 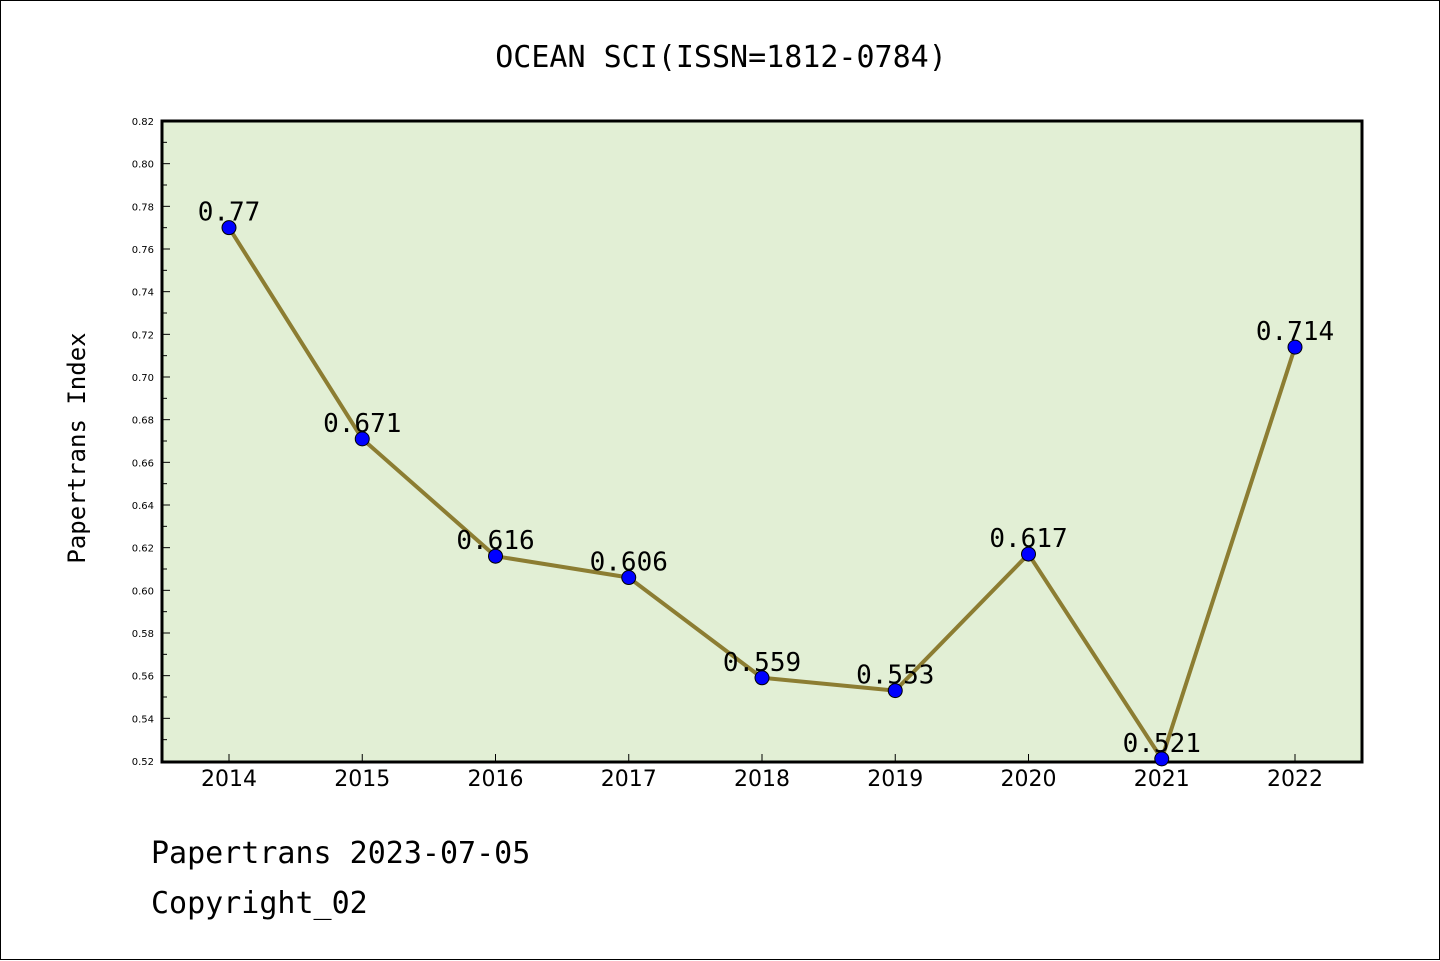 I want to click on chart-title: OCEAN SCI(ISSN=1812-0784), so click(x=721, y=57).